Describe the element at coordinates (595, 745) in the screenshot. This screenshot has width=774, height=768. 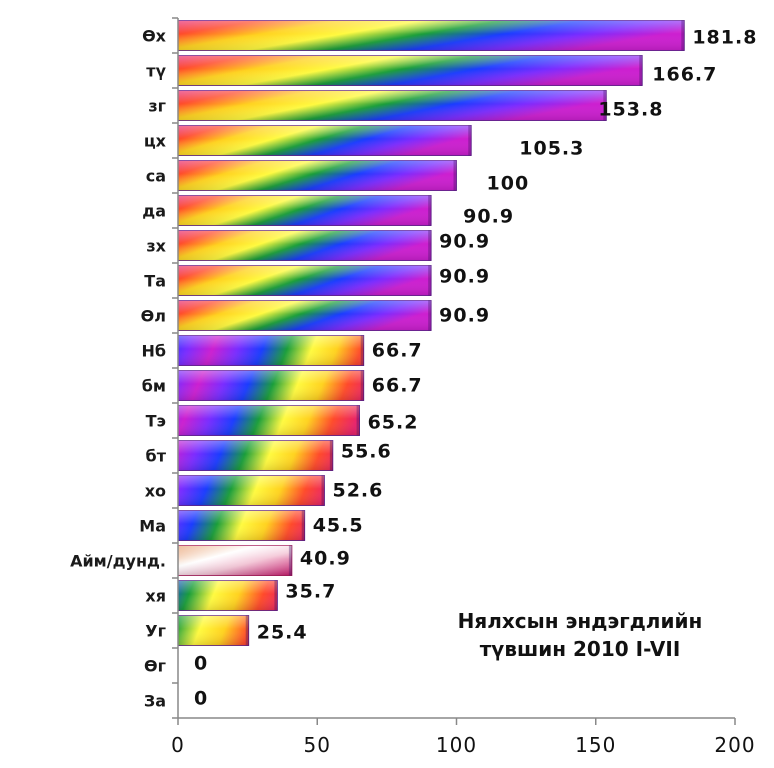
I see `x-tick-label: 150` at that location.